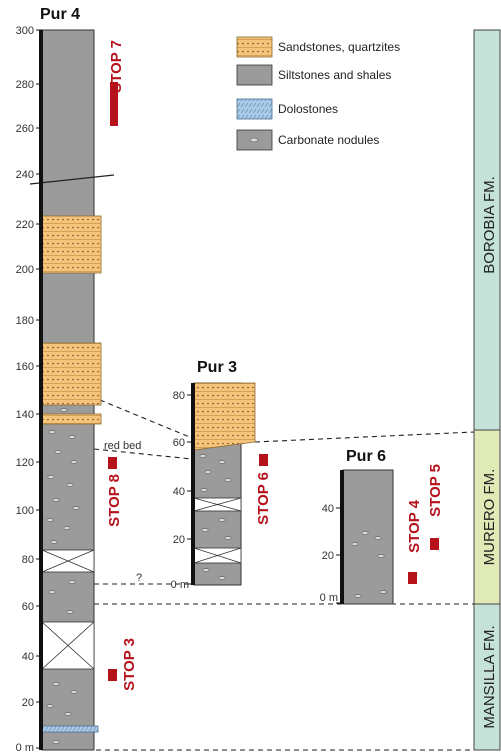 The height and width of the screenshot is (752, 501). What do you see at coordinates (435, 490) in the screenshot?
I see `stop5-label: STOP 5` at bounding box center [435, 490].